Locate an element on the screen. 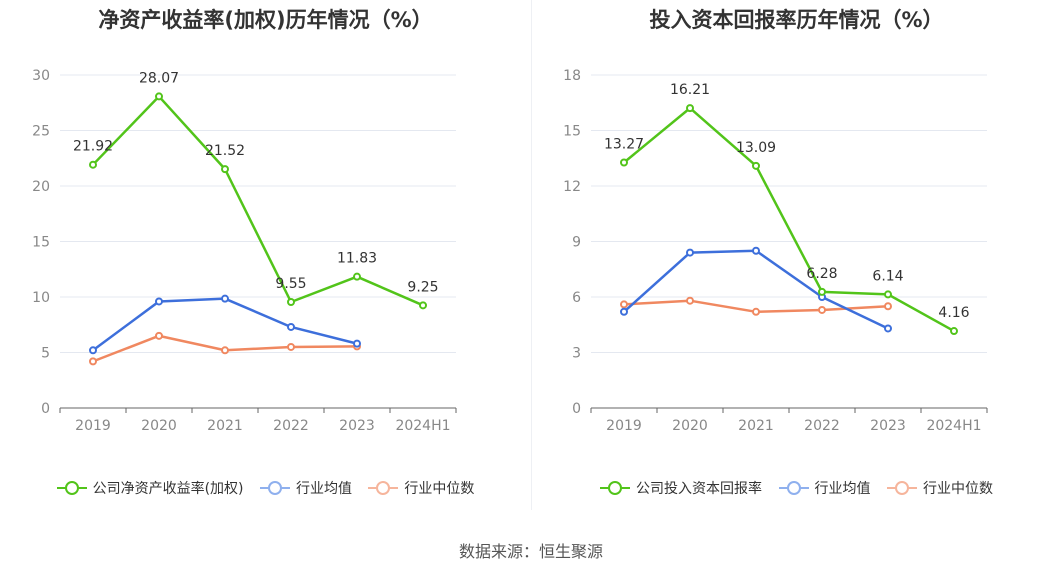 Image resolution: width=1062 pixels, height=573 pixels. chart-legend: 公司投入资本回报率 行业均值 行业中位数 is located at coordinates (796, 488).